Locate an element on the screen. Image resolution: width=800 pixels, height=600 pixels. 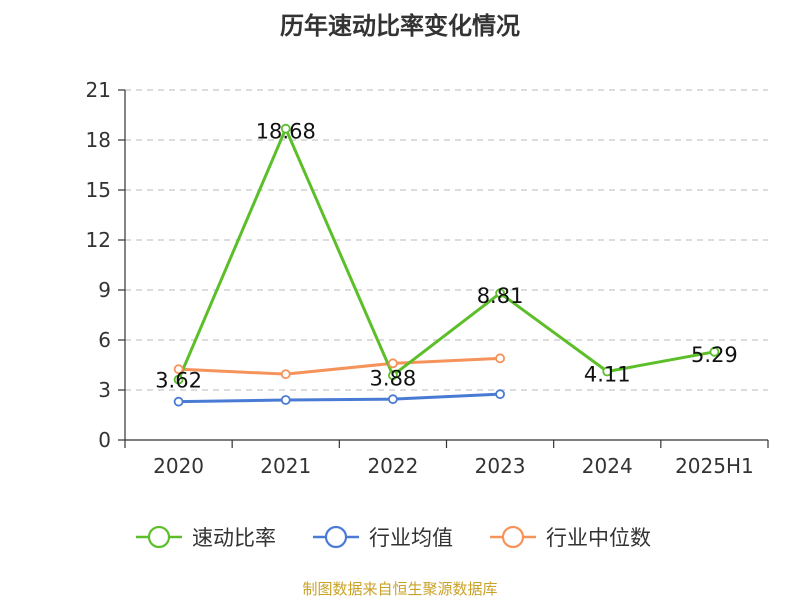
legend-label: 行业均值 is located at coordinates (411, 538).